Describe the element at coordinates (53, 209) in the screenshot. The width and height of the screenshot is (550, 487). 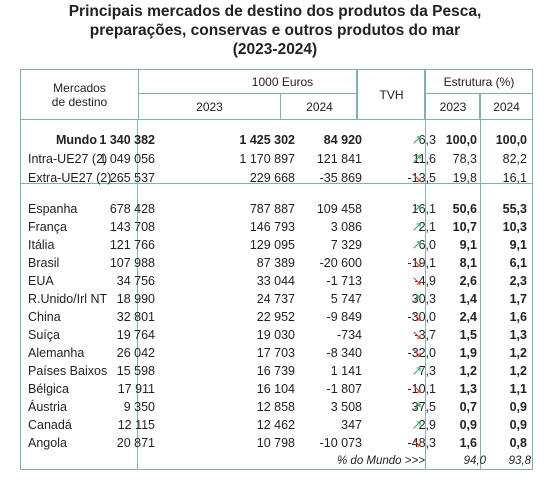
I see `row-name: Espanha` at that location.